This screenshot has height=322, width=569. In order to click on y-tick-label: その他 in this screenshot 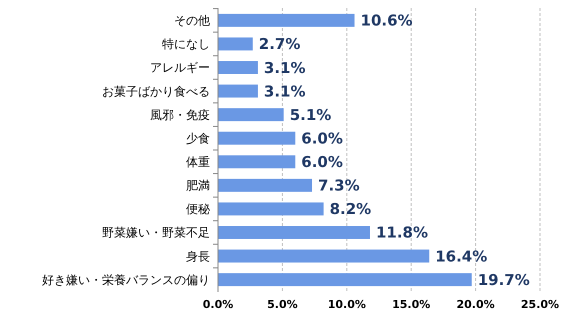, I will do `click(192, 21)`.